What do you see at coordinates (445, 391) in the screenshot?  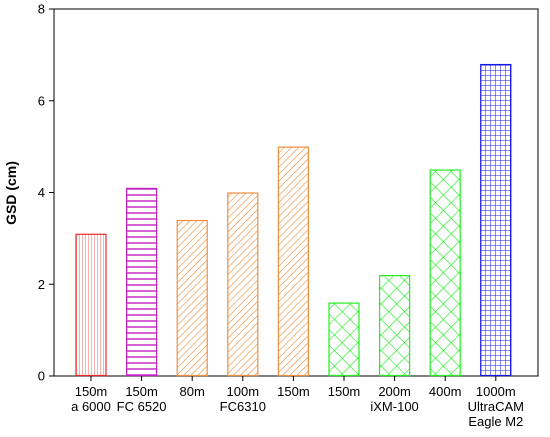 I see `x-category-label: 400m` at bounding box center [445, 391].